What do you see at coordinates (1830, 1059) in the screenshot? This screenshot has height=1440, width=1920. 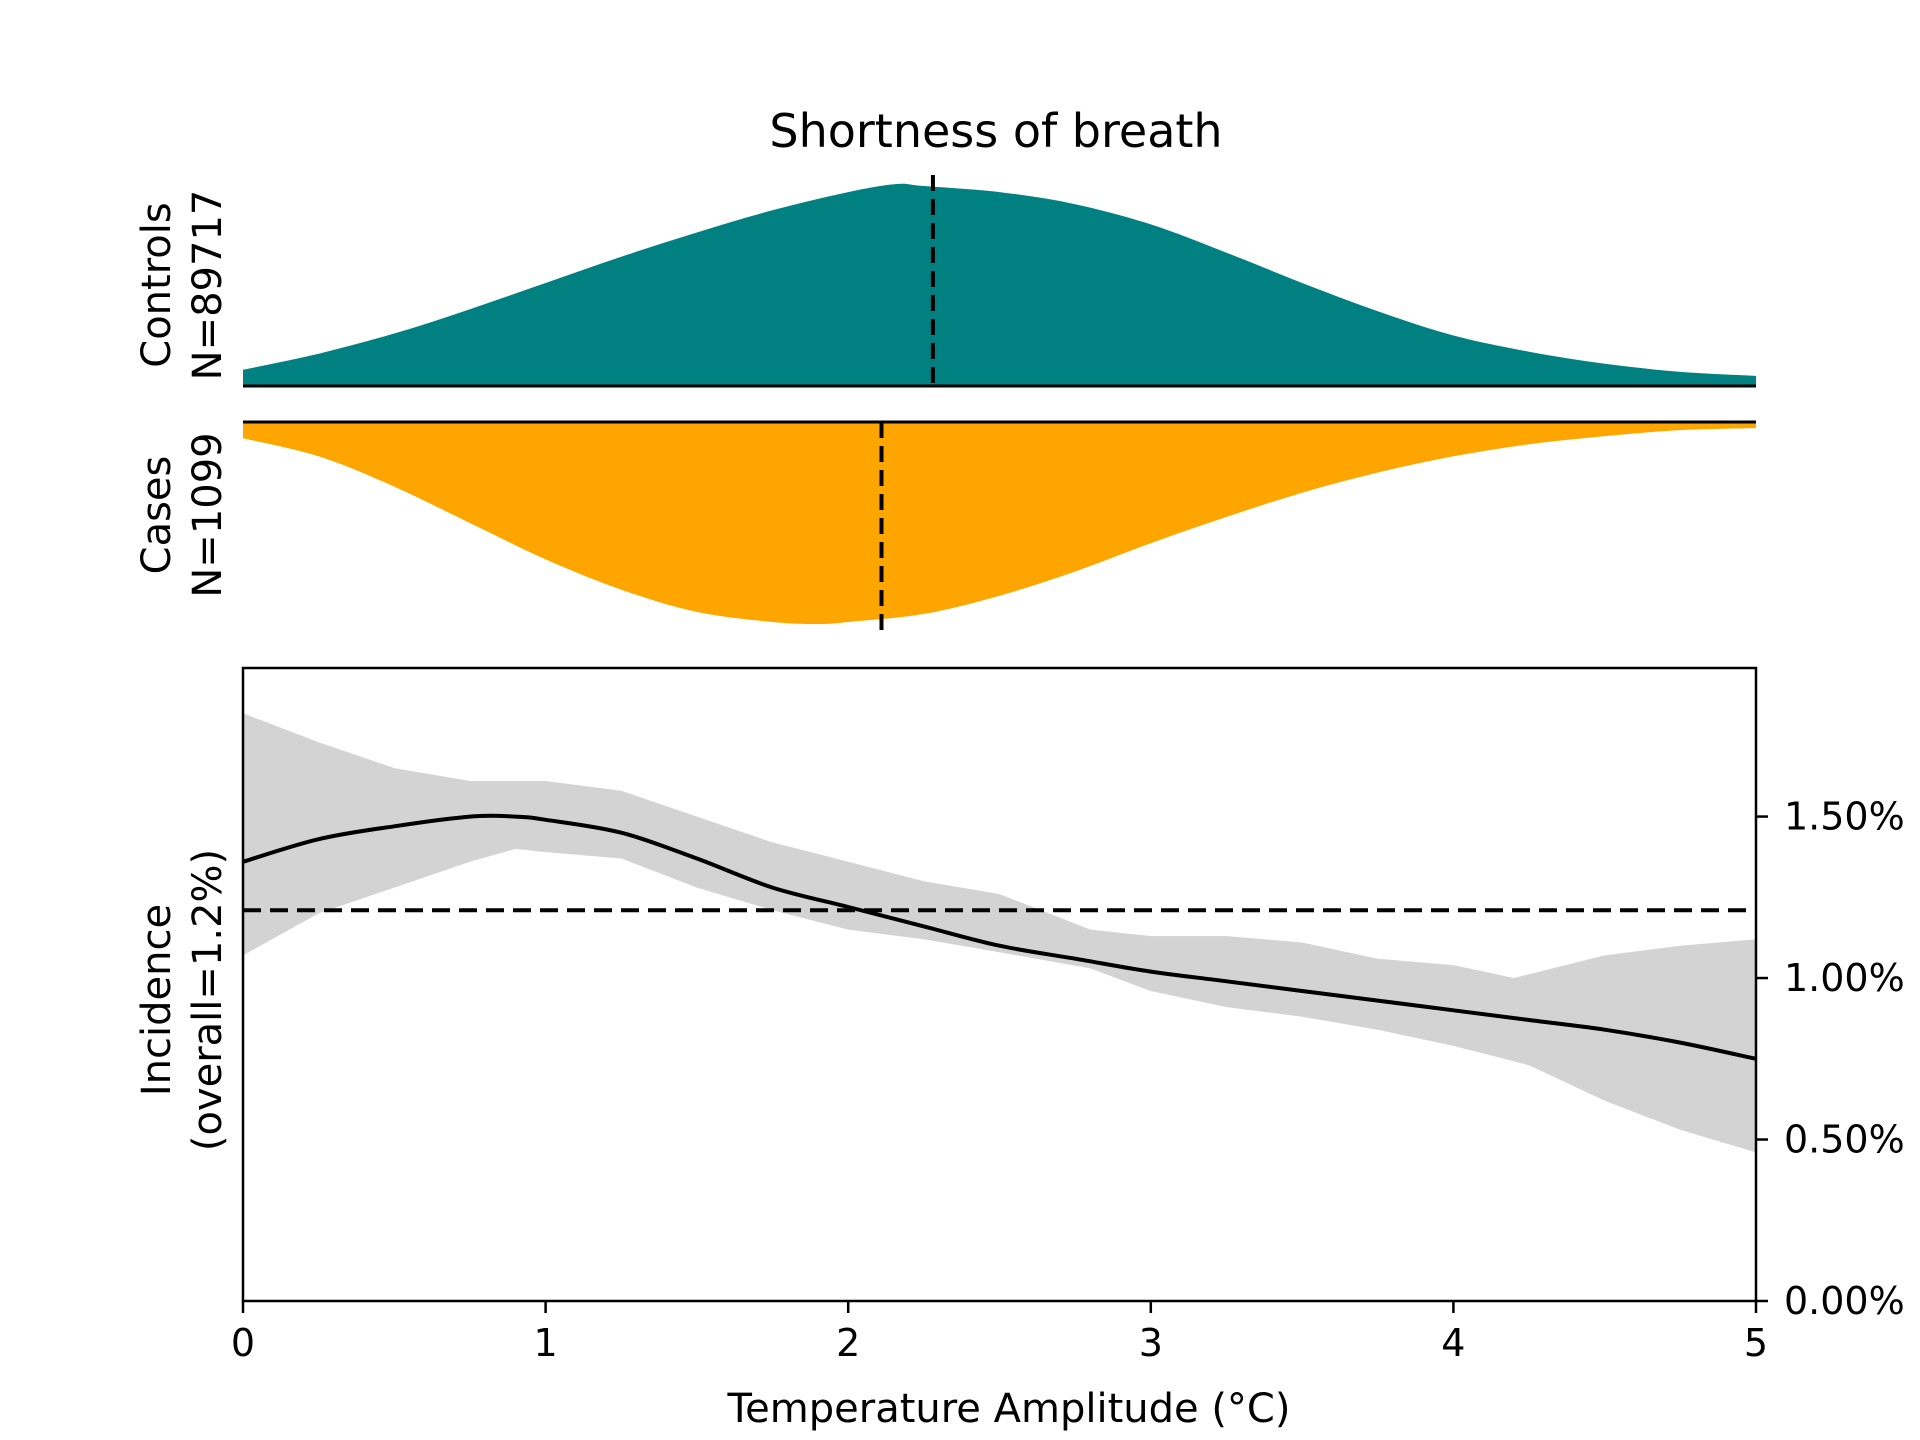 I see `y-axis-ticks: 0.00% 0.50% 1.00% 1.50%` at bounding box center [1830, 1059].